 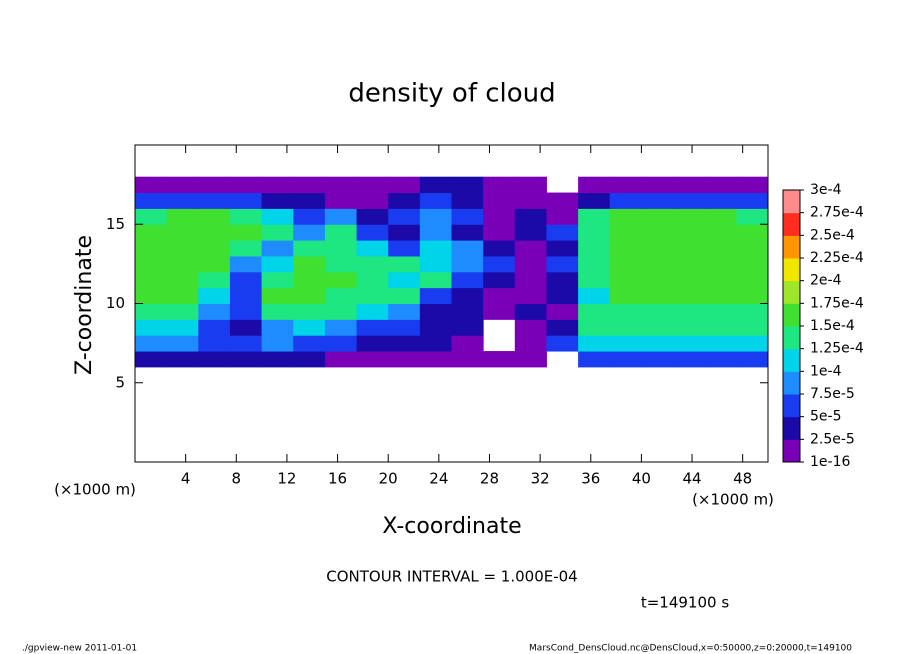 What do you see at coordinates (641, 479) in the screenshot?
I see `x-tick-label: 40` at bounding box center [641, 479].